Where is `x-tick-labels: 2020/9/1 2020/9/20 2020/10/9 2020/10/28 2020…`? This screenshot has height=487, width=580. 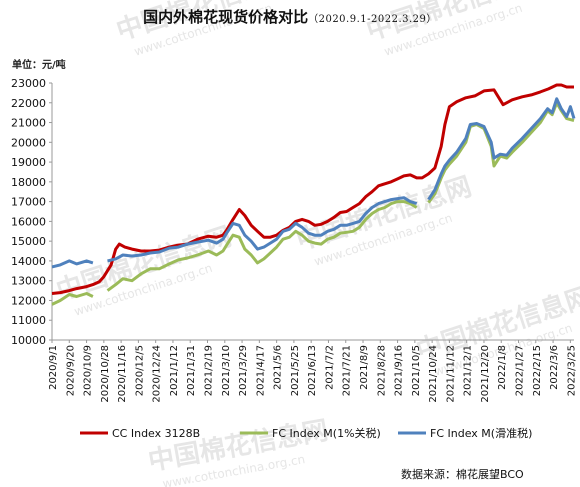
x-tick-labels: 2020/9/1 2020/9/20 2020/10/9 2020/10/28 2020… is located at coordinates (312, 371).